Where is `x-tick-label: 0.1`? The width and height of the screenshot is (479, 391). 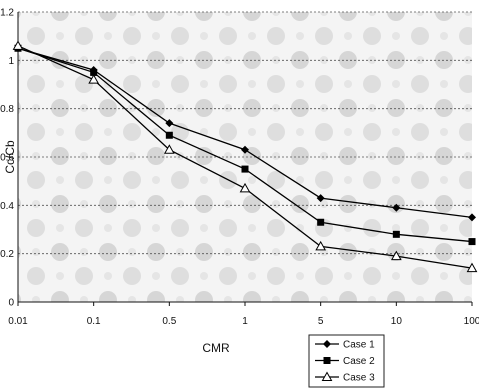 x-tick-label: 0.1 is located at coordinates (94, 321).